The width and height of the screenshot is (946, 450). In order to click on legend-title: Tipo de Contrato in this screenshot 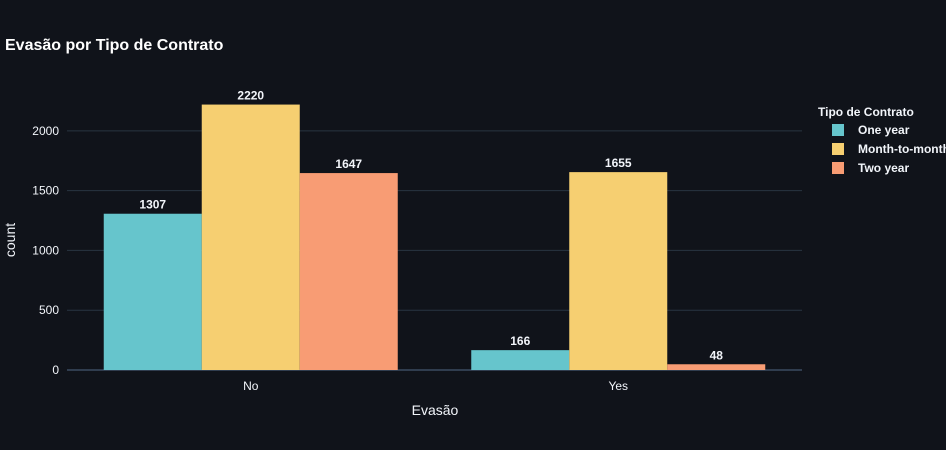, I will do `click(866, 112)`.